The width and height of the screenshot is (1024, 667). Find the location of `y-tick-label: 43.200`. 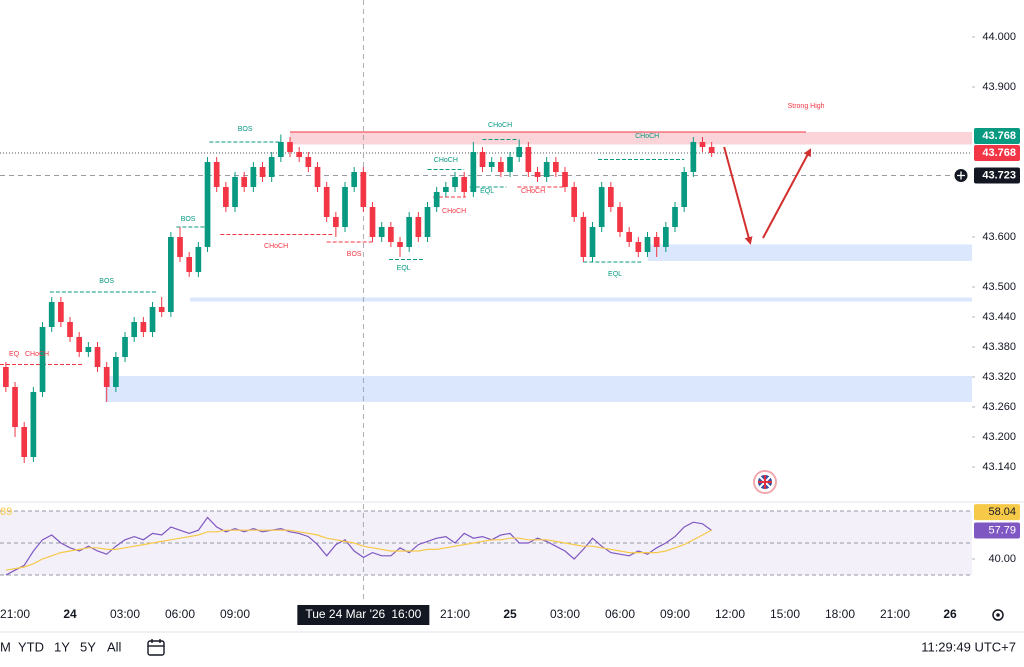

y-tick-label: 43.200 is located at coordinates (999, 437).